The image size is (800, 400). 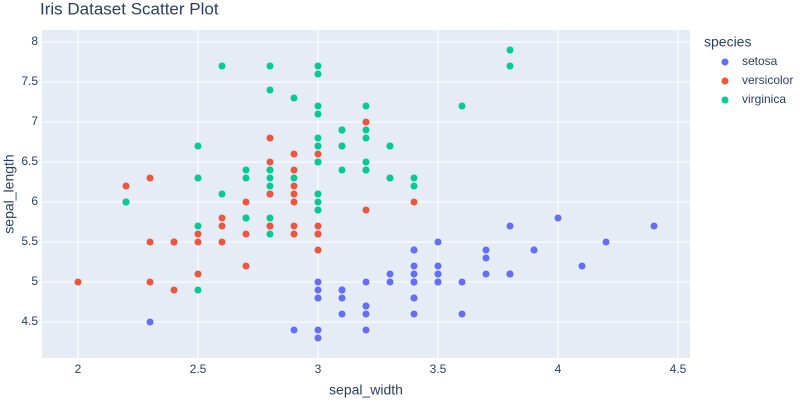 I want to click on x-tick-label: 2, so click(x=78, y=369).